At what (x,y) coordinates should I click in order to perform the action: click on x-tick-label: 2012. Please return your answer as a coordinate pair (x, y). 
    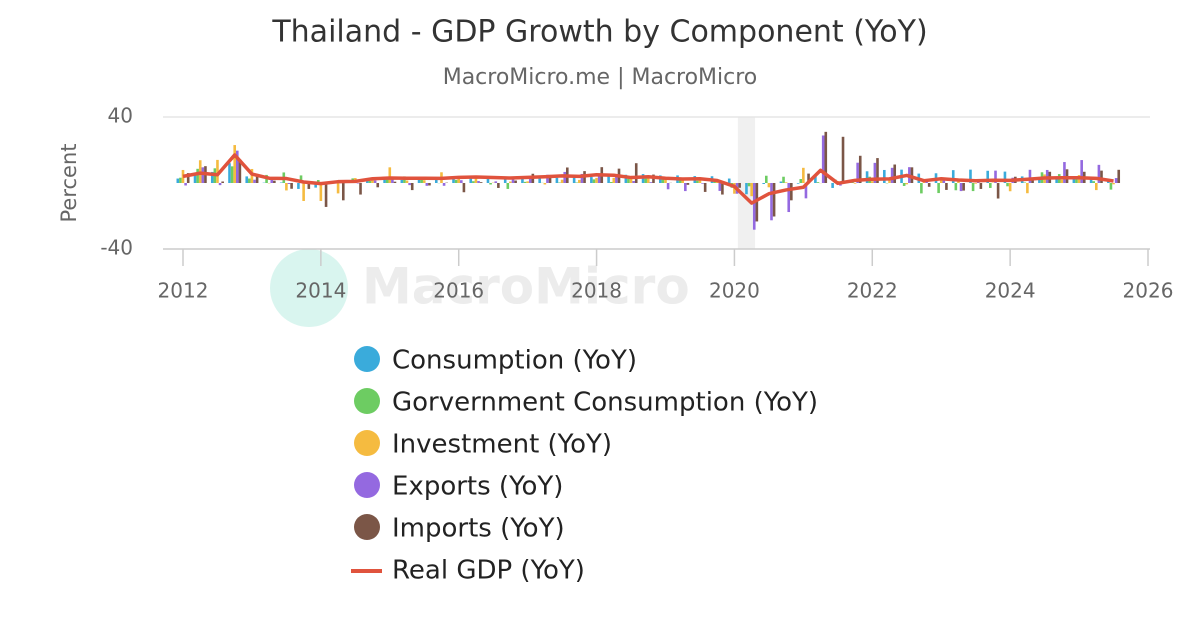
    Looking at the image, I should click on (183, 291).